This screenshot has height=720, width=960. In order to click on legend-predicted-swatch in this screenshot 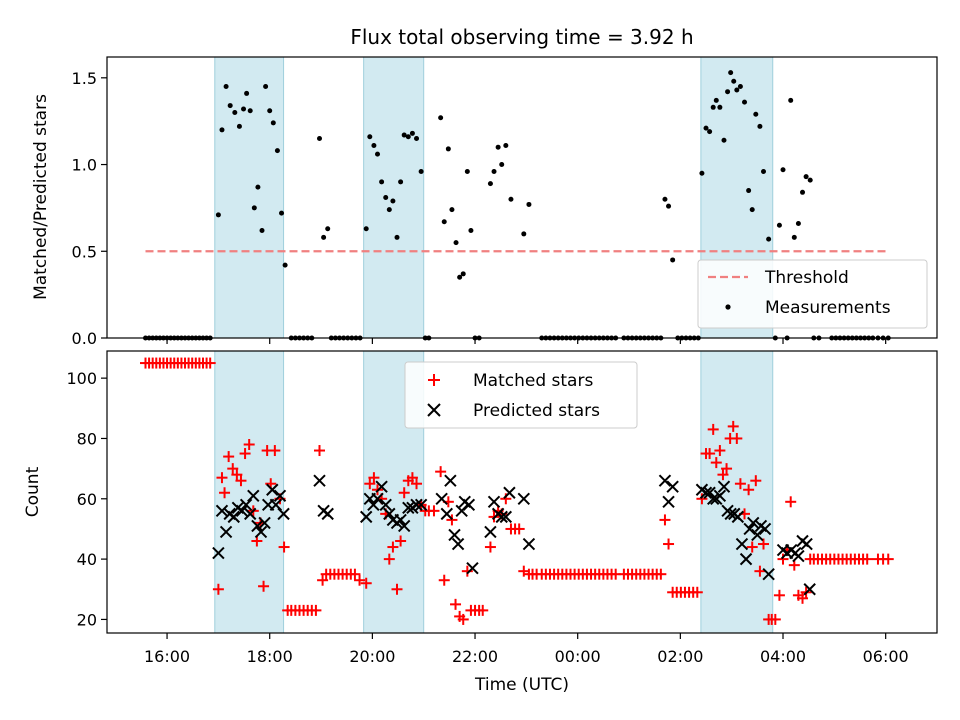, I will do `click(434, 410)`.